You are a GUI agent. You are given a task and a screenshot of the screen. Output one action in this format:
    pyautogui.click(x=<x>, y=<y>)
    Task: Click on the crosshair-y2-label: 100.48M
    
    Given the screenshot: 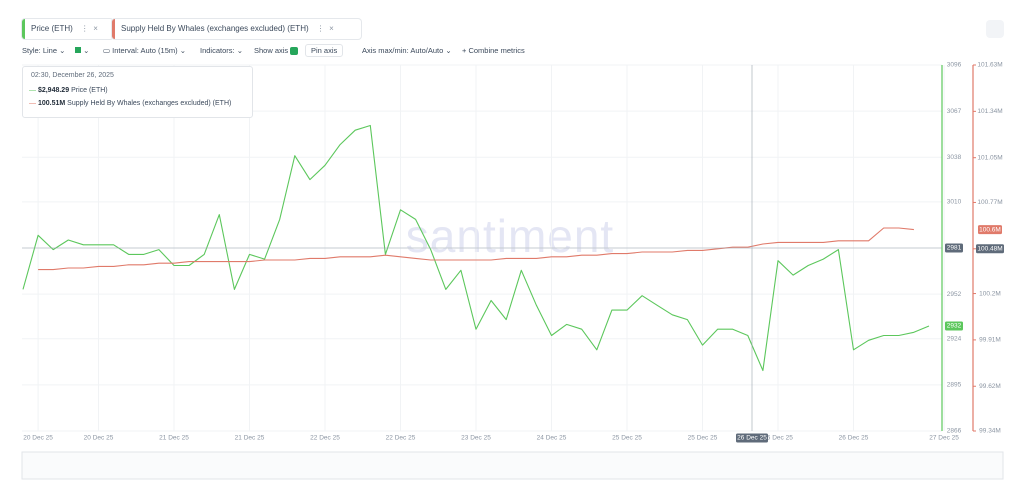 What is the action you would take?
    pyautogui.click(x=990, y=249)
    